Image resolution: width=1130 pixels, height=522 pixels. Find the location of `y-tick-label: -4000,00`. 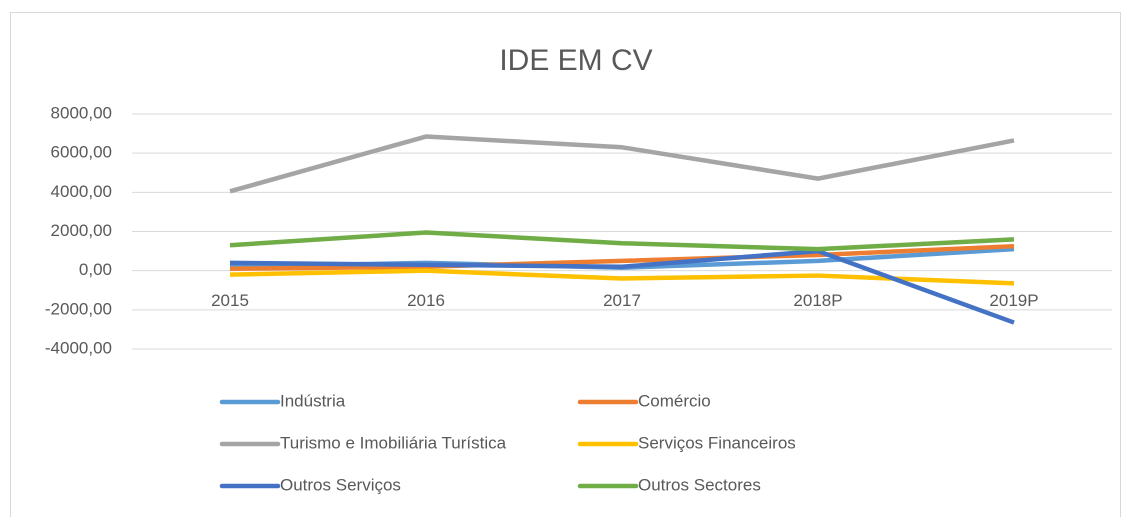

y-tick-label: -4000,00 is located at coordinates (78, 347).